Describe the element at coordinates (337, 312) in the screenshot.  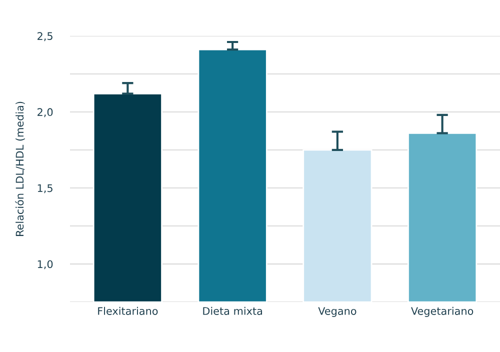
I see `x-tick-label: Vegano` at that location.